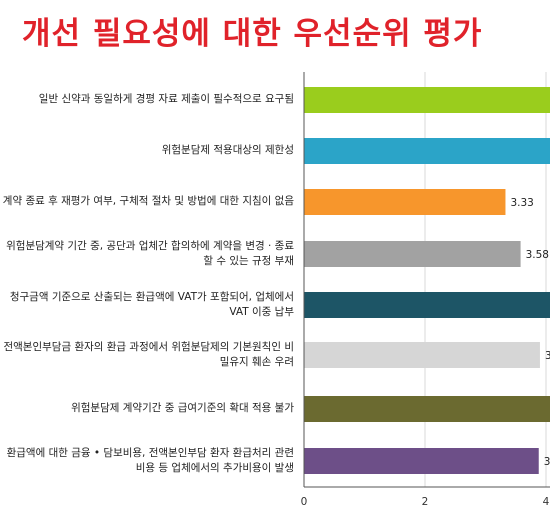 The height and width of the screenshot is (522, 550). What do you see at coordinates (304, 502) in the screenshot?
I see `x-tick-label-0: 0` at bounding box center [304, 502].